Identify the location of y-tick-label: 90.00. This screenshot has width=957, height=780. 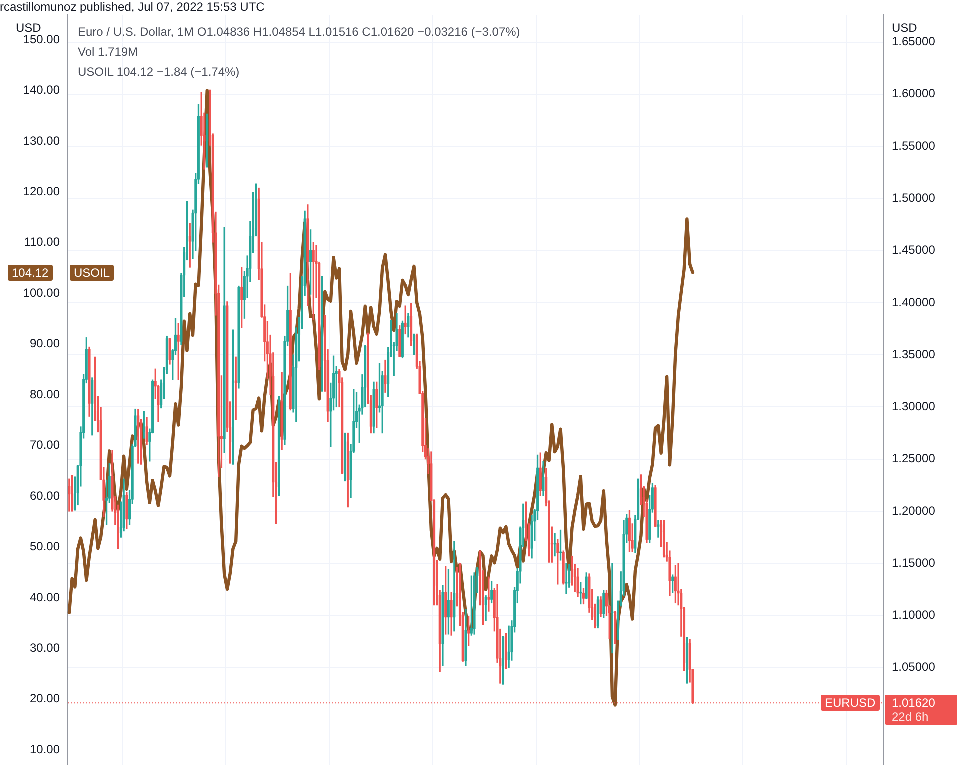
(45, 343).